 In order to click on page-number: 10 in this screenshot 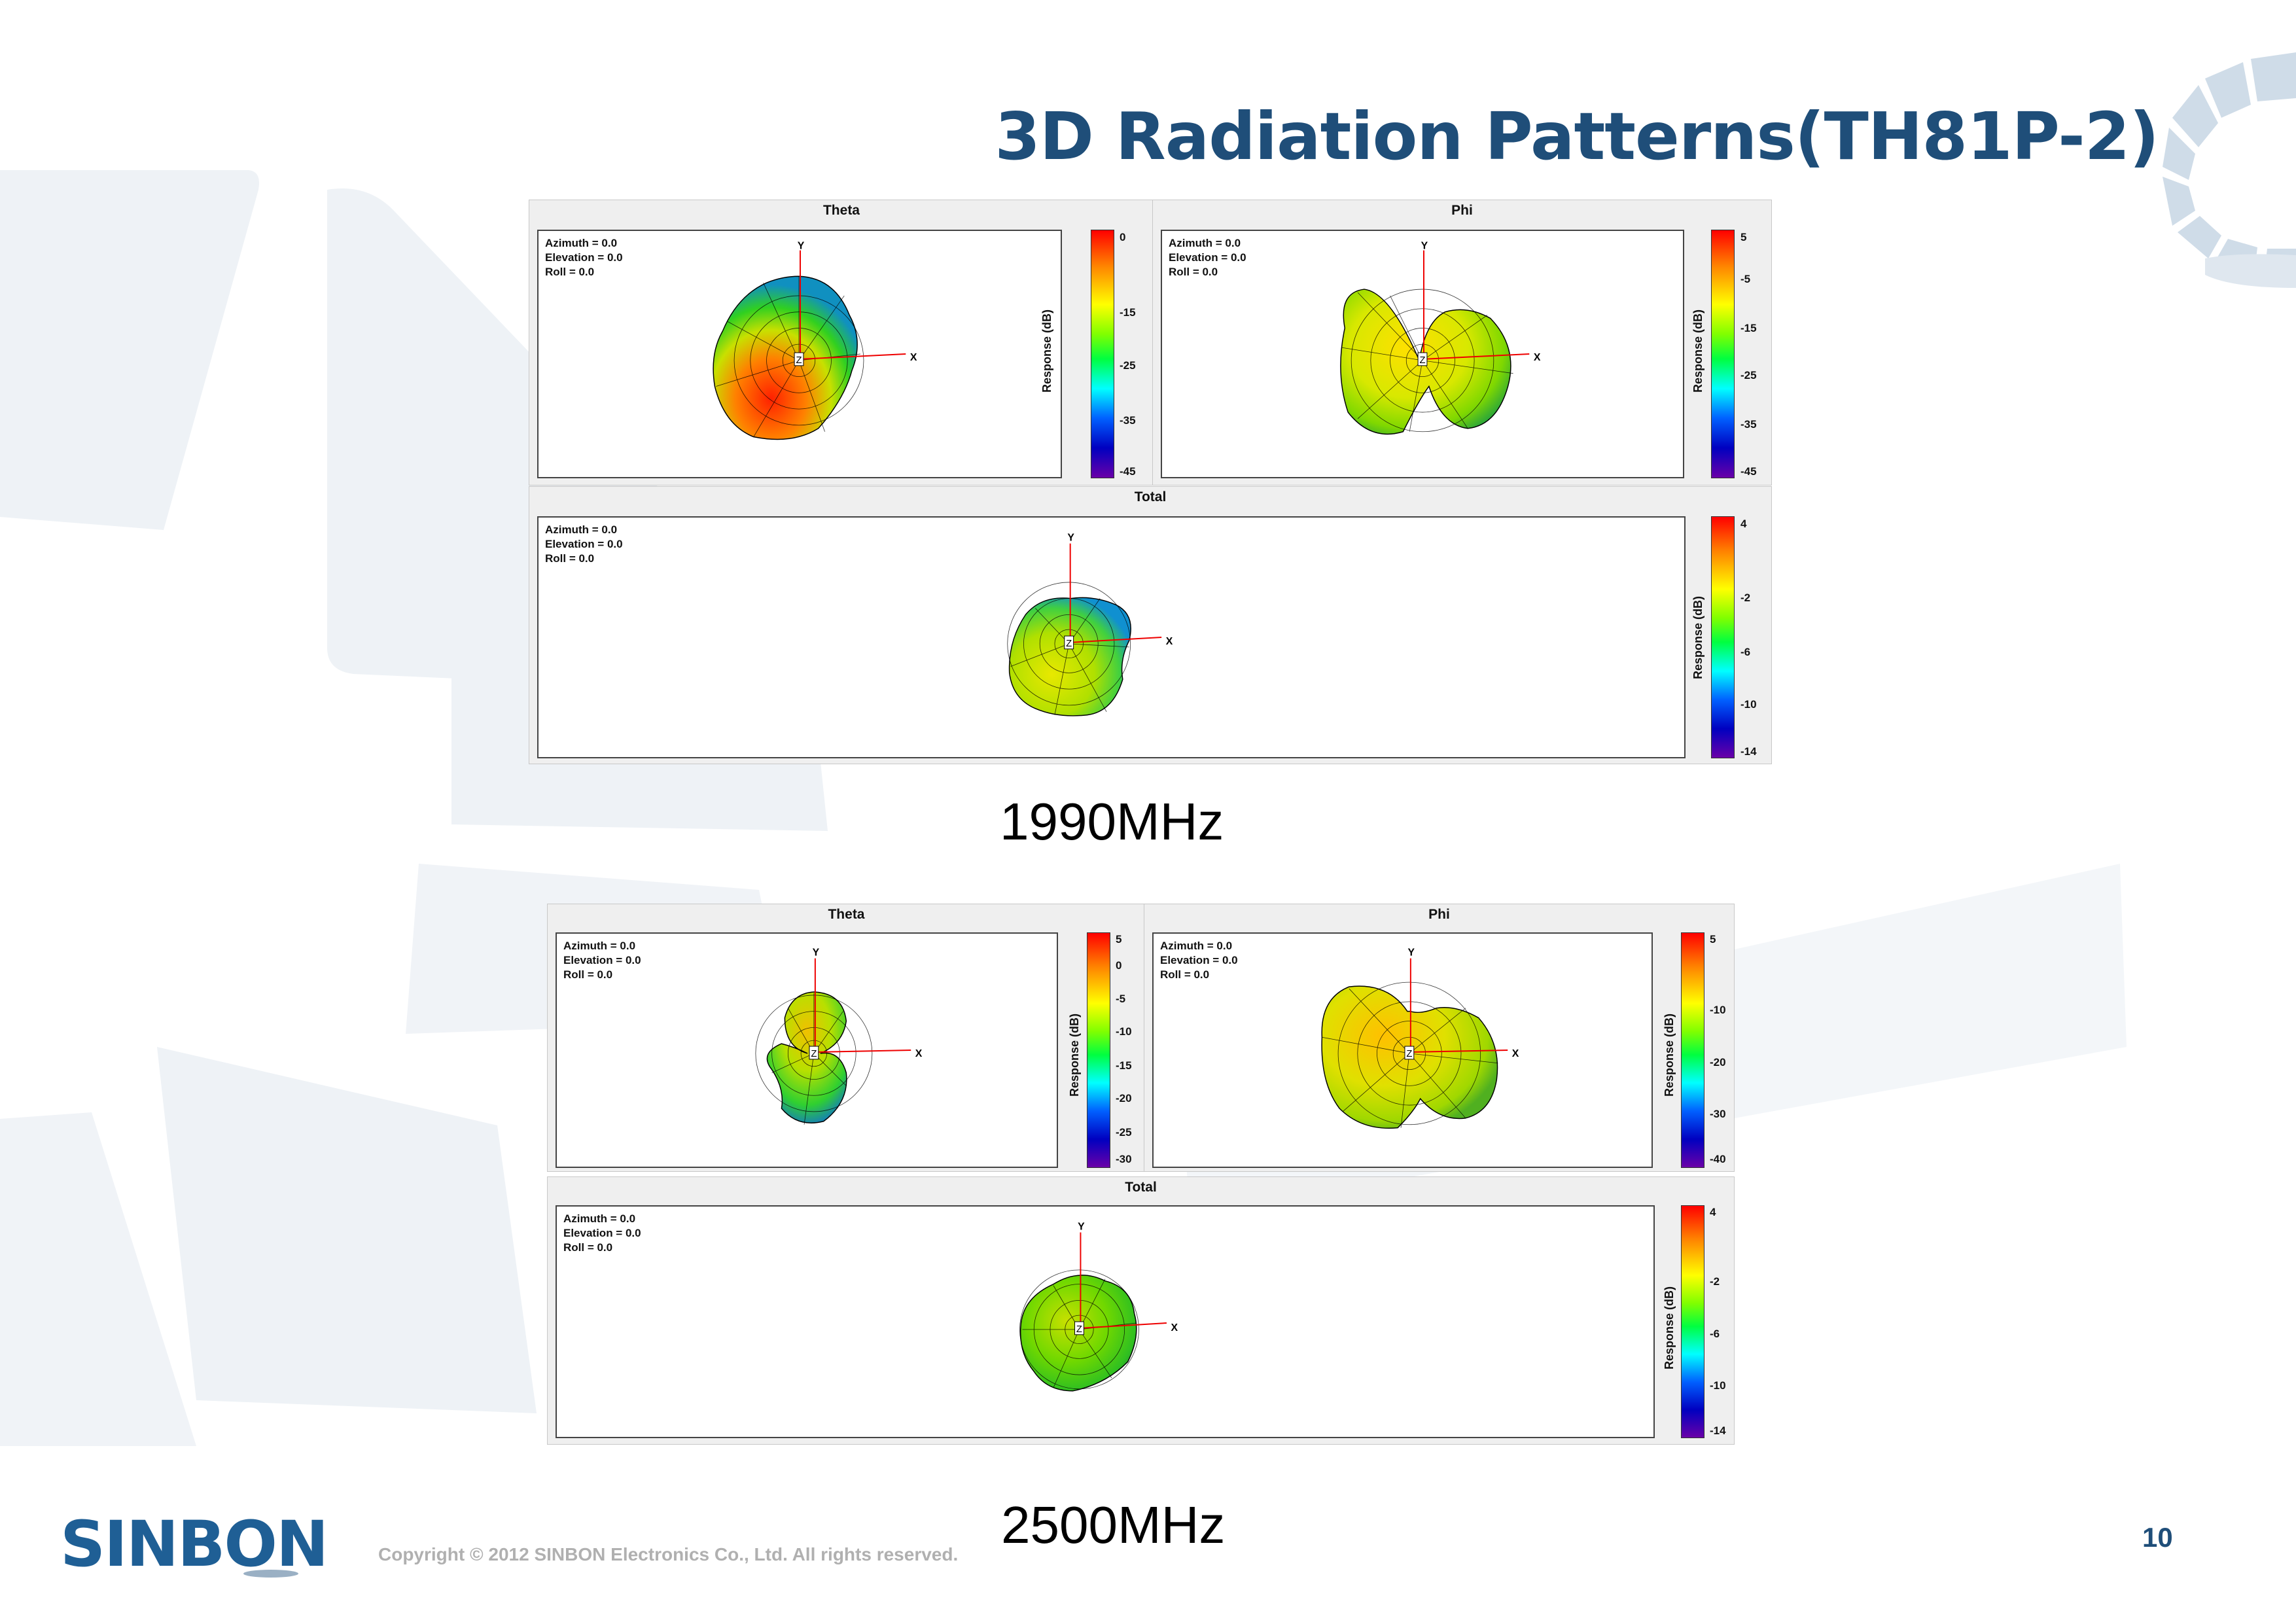, I will do `click(2157, 1537)`.